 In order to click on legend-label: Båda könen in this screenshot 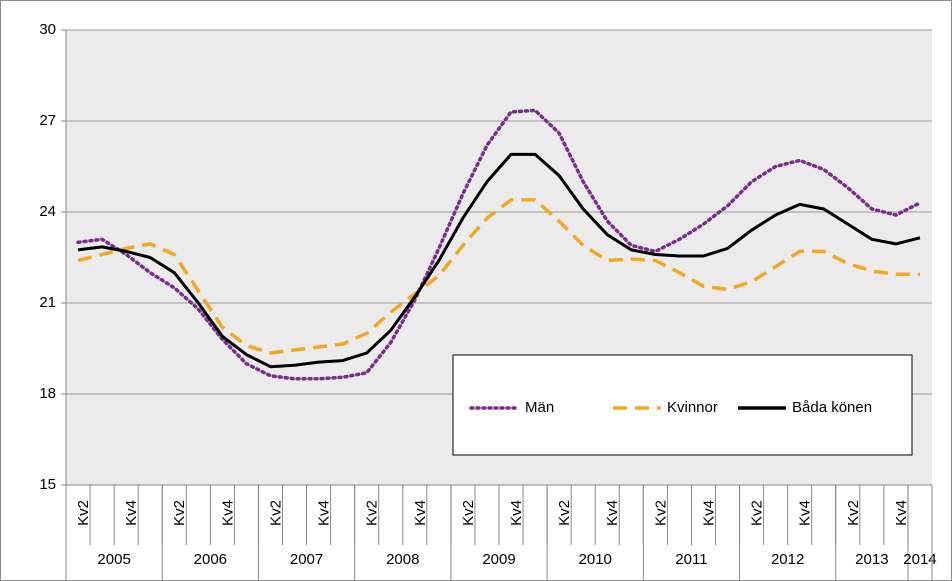, I will do `click(832, 407)`.